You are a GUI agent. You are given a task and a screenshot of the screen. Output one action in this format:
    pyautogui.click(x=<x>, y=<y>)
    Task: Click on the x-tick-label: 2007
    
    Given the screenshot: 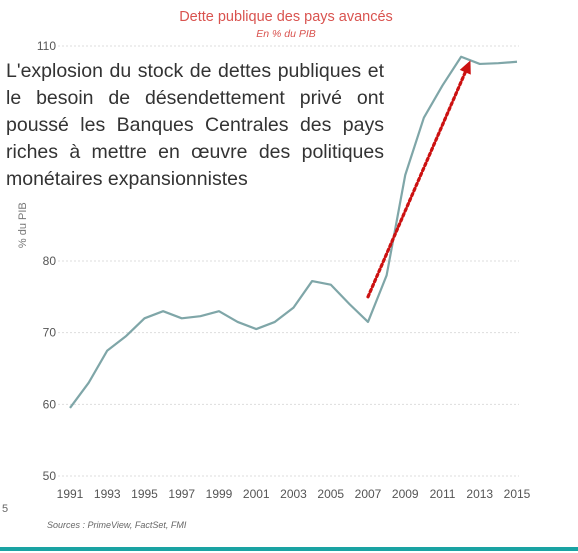 What is the action you would take?
    pyautogui.click(x=368, y=494)
    